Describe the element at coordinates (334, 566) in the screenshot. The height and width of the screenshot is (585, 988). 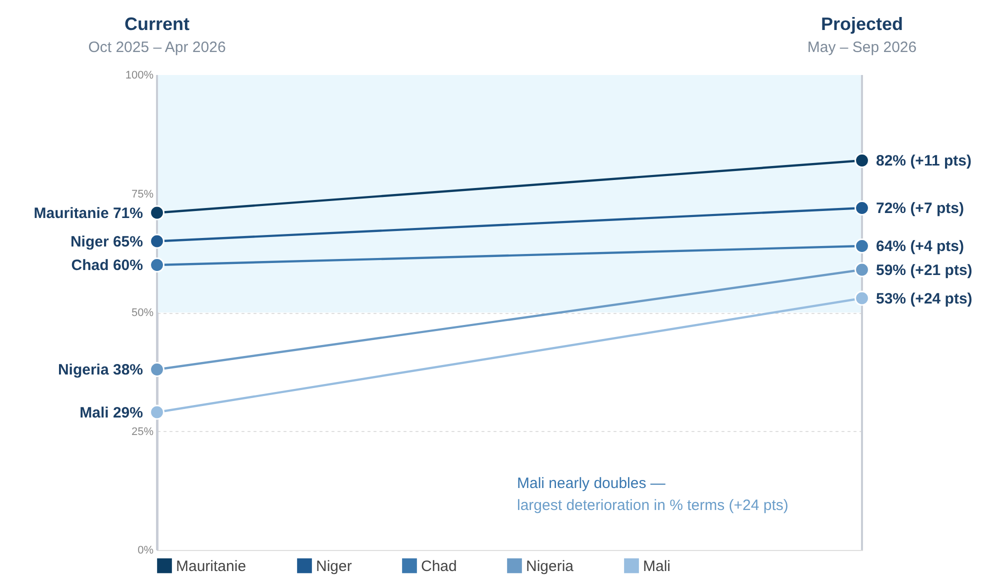
I see `legend-label: Niger` at that location.